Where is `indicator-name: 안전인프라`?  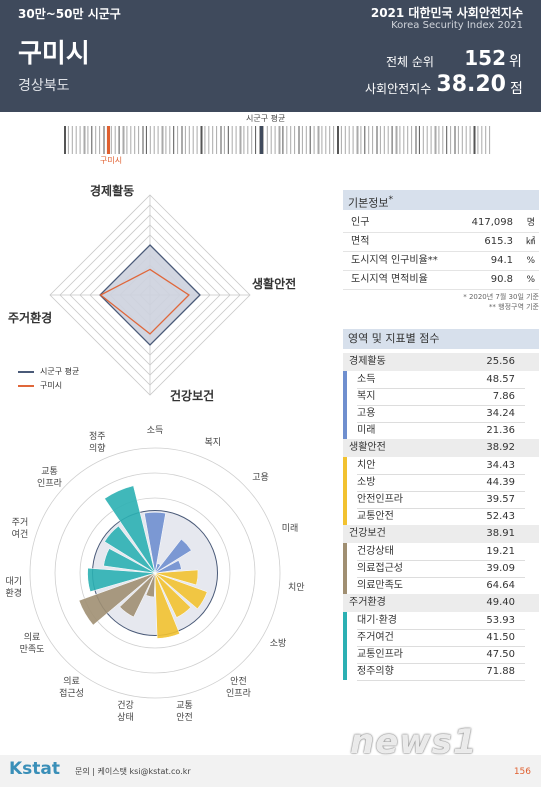
indicator-name: 안전인프라 is located at coordinates (441, 500).